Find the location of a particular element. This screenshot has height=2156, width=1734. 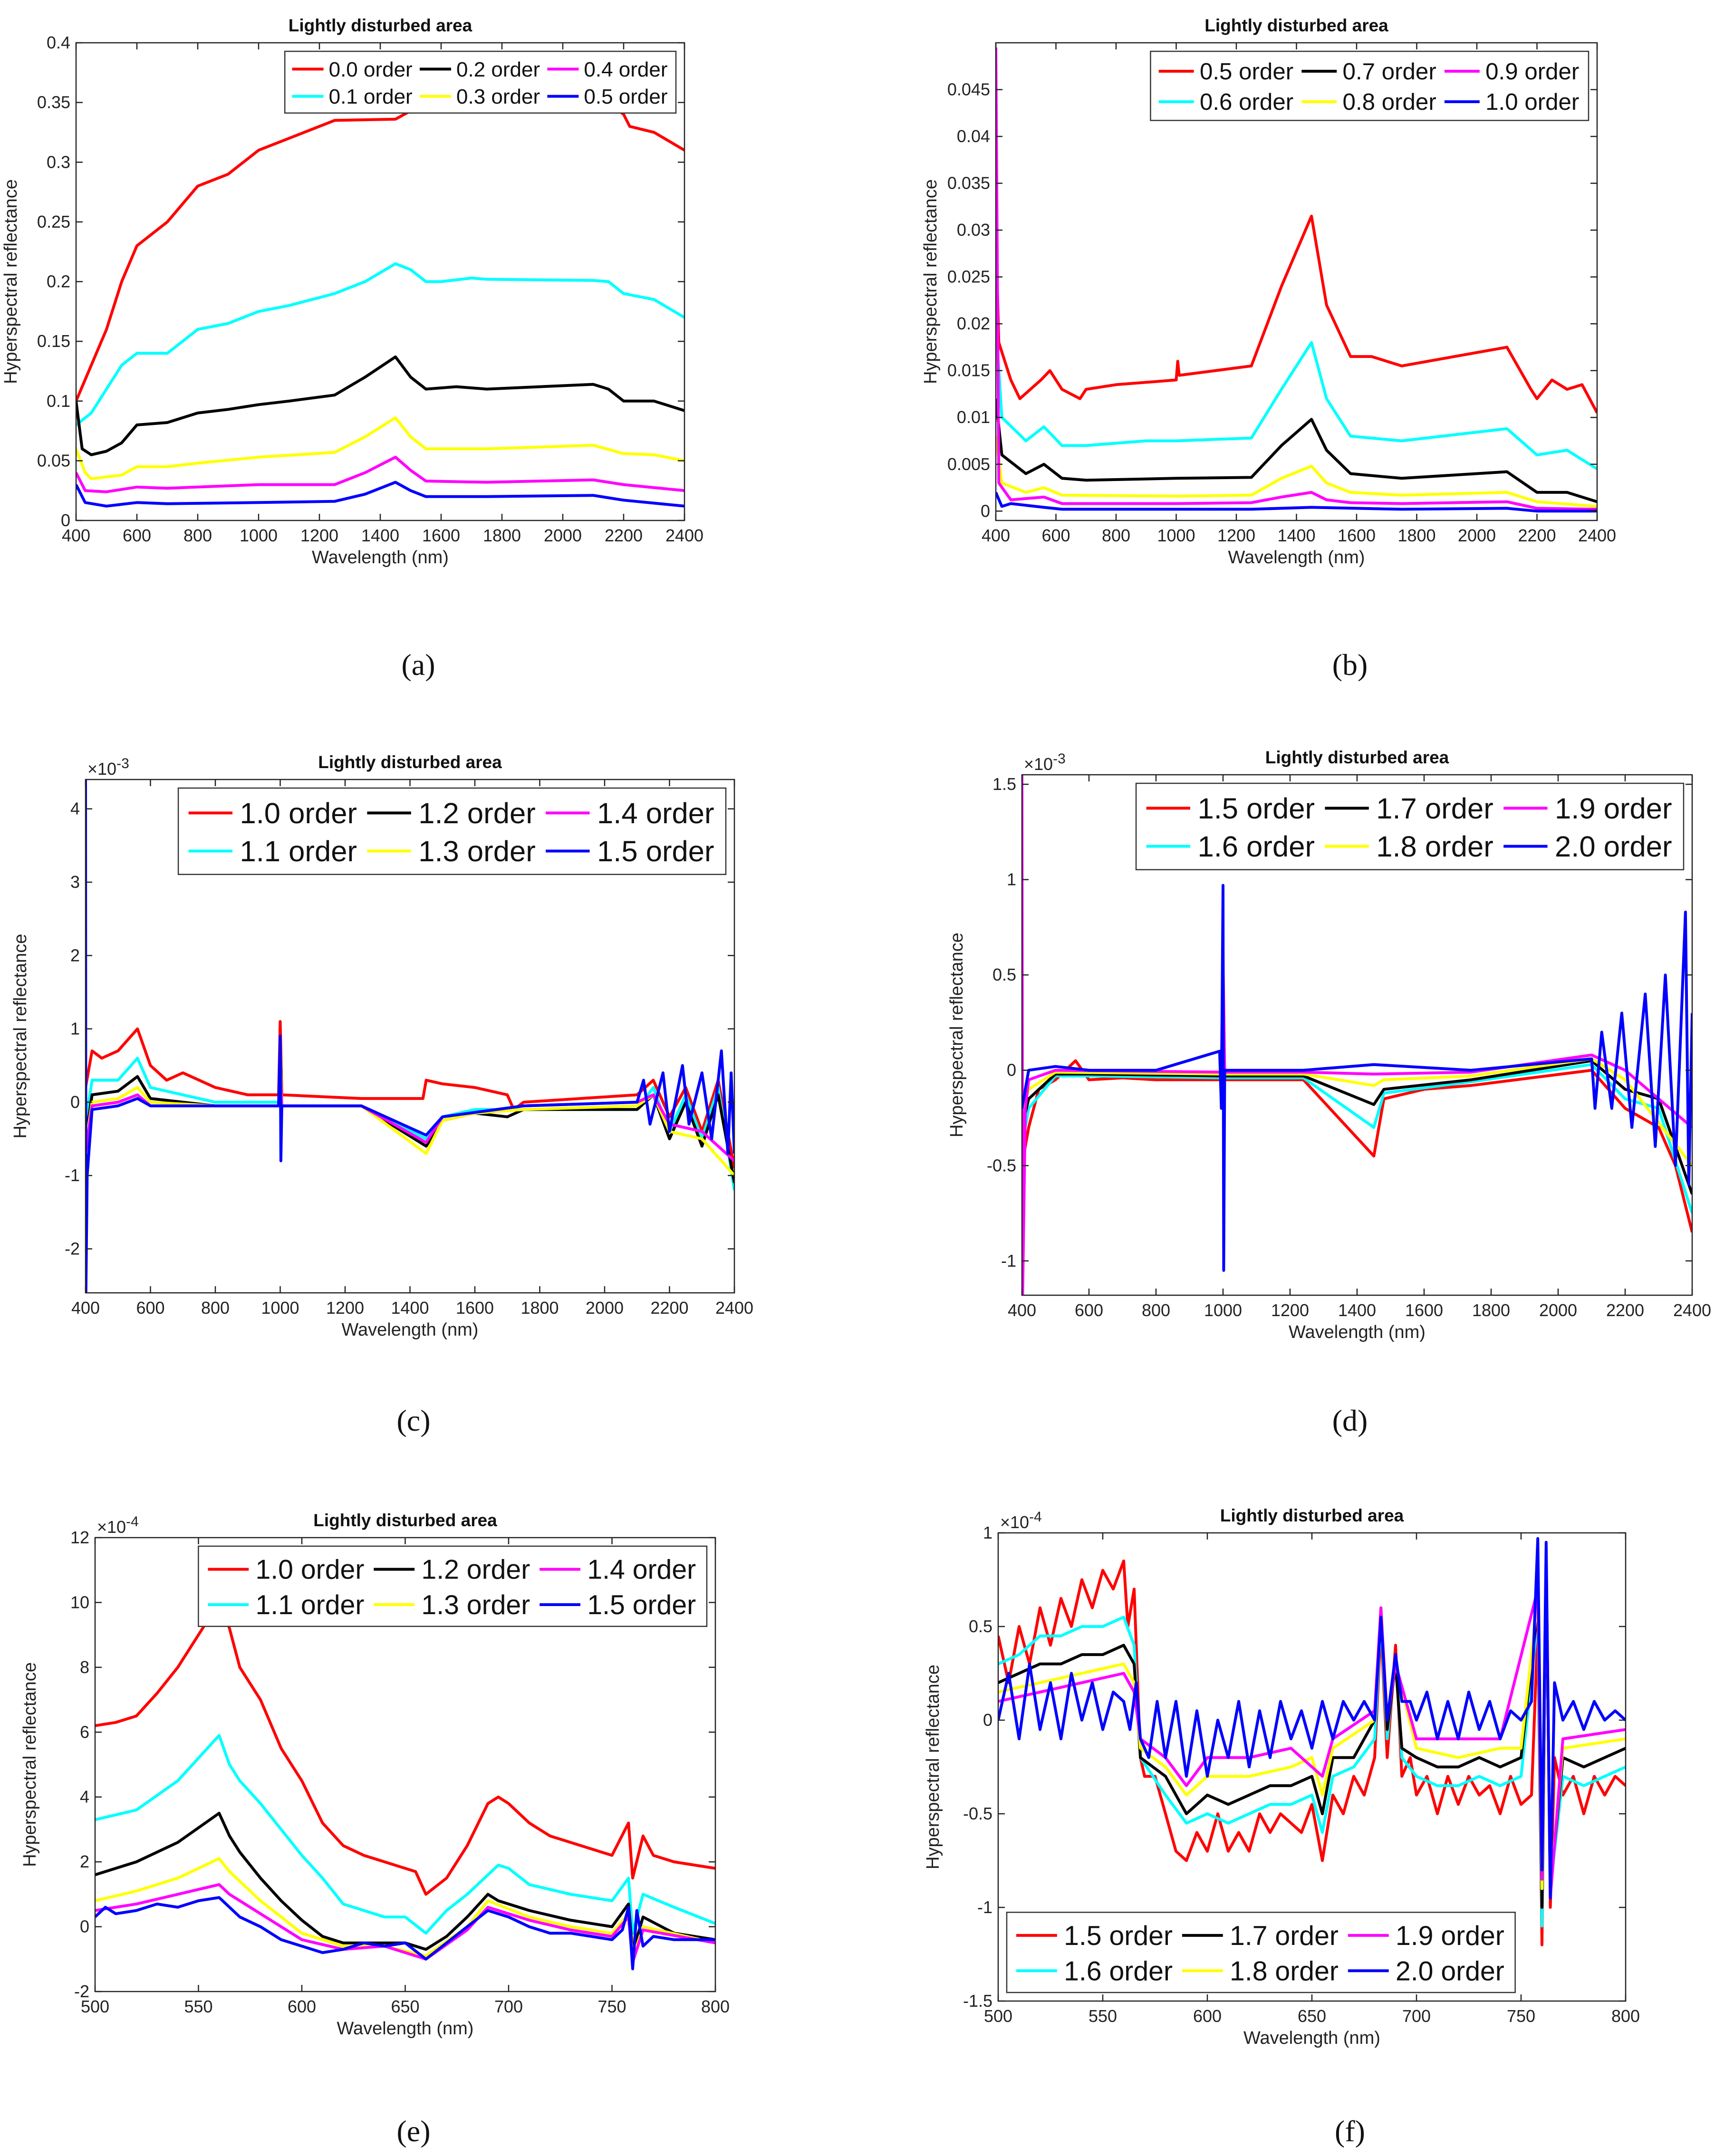

chart-a-ylabel: Hyperspectral reflectance is located at coordinates (11, 281).